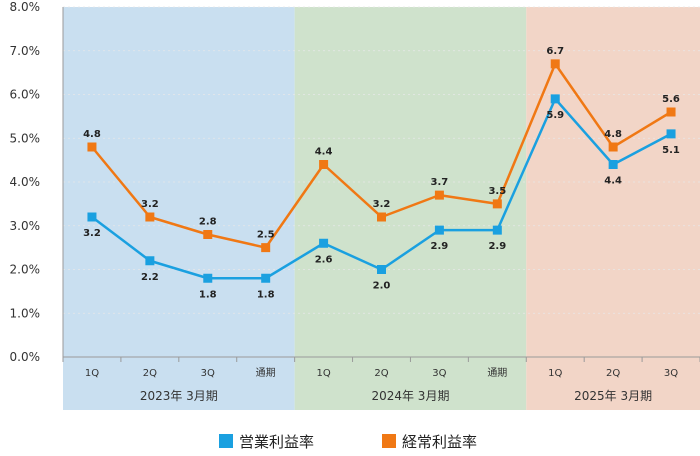 This screenshot has width=700, height=456. I want to click on period-label: 2025年 3月期, so click(613, 396).